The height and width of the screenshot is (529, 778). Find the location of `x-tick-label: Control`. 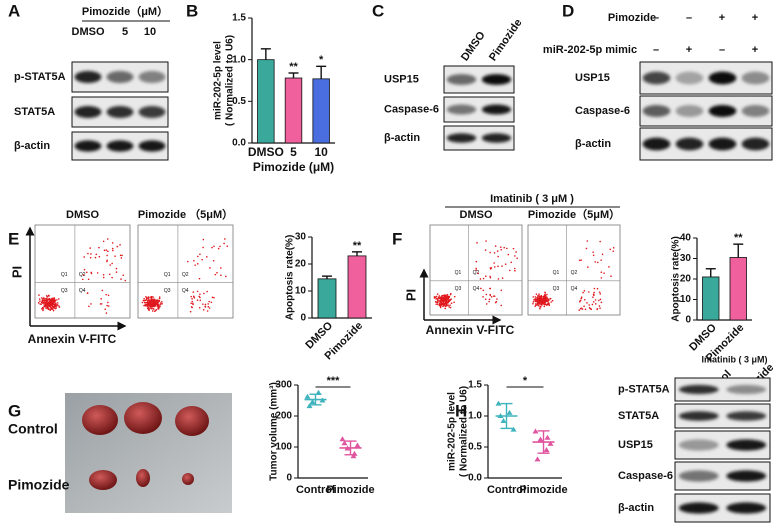

x-tick-label: Control is located at coordinates (315, 490).